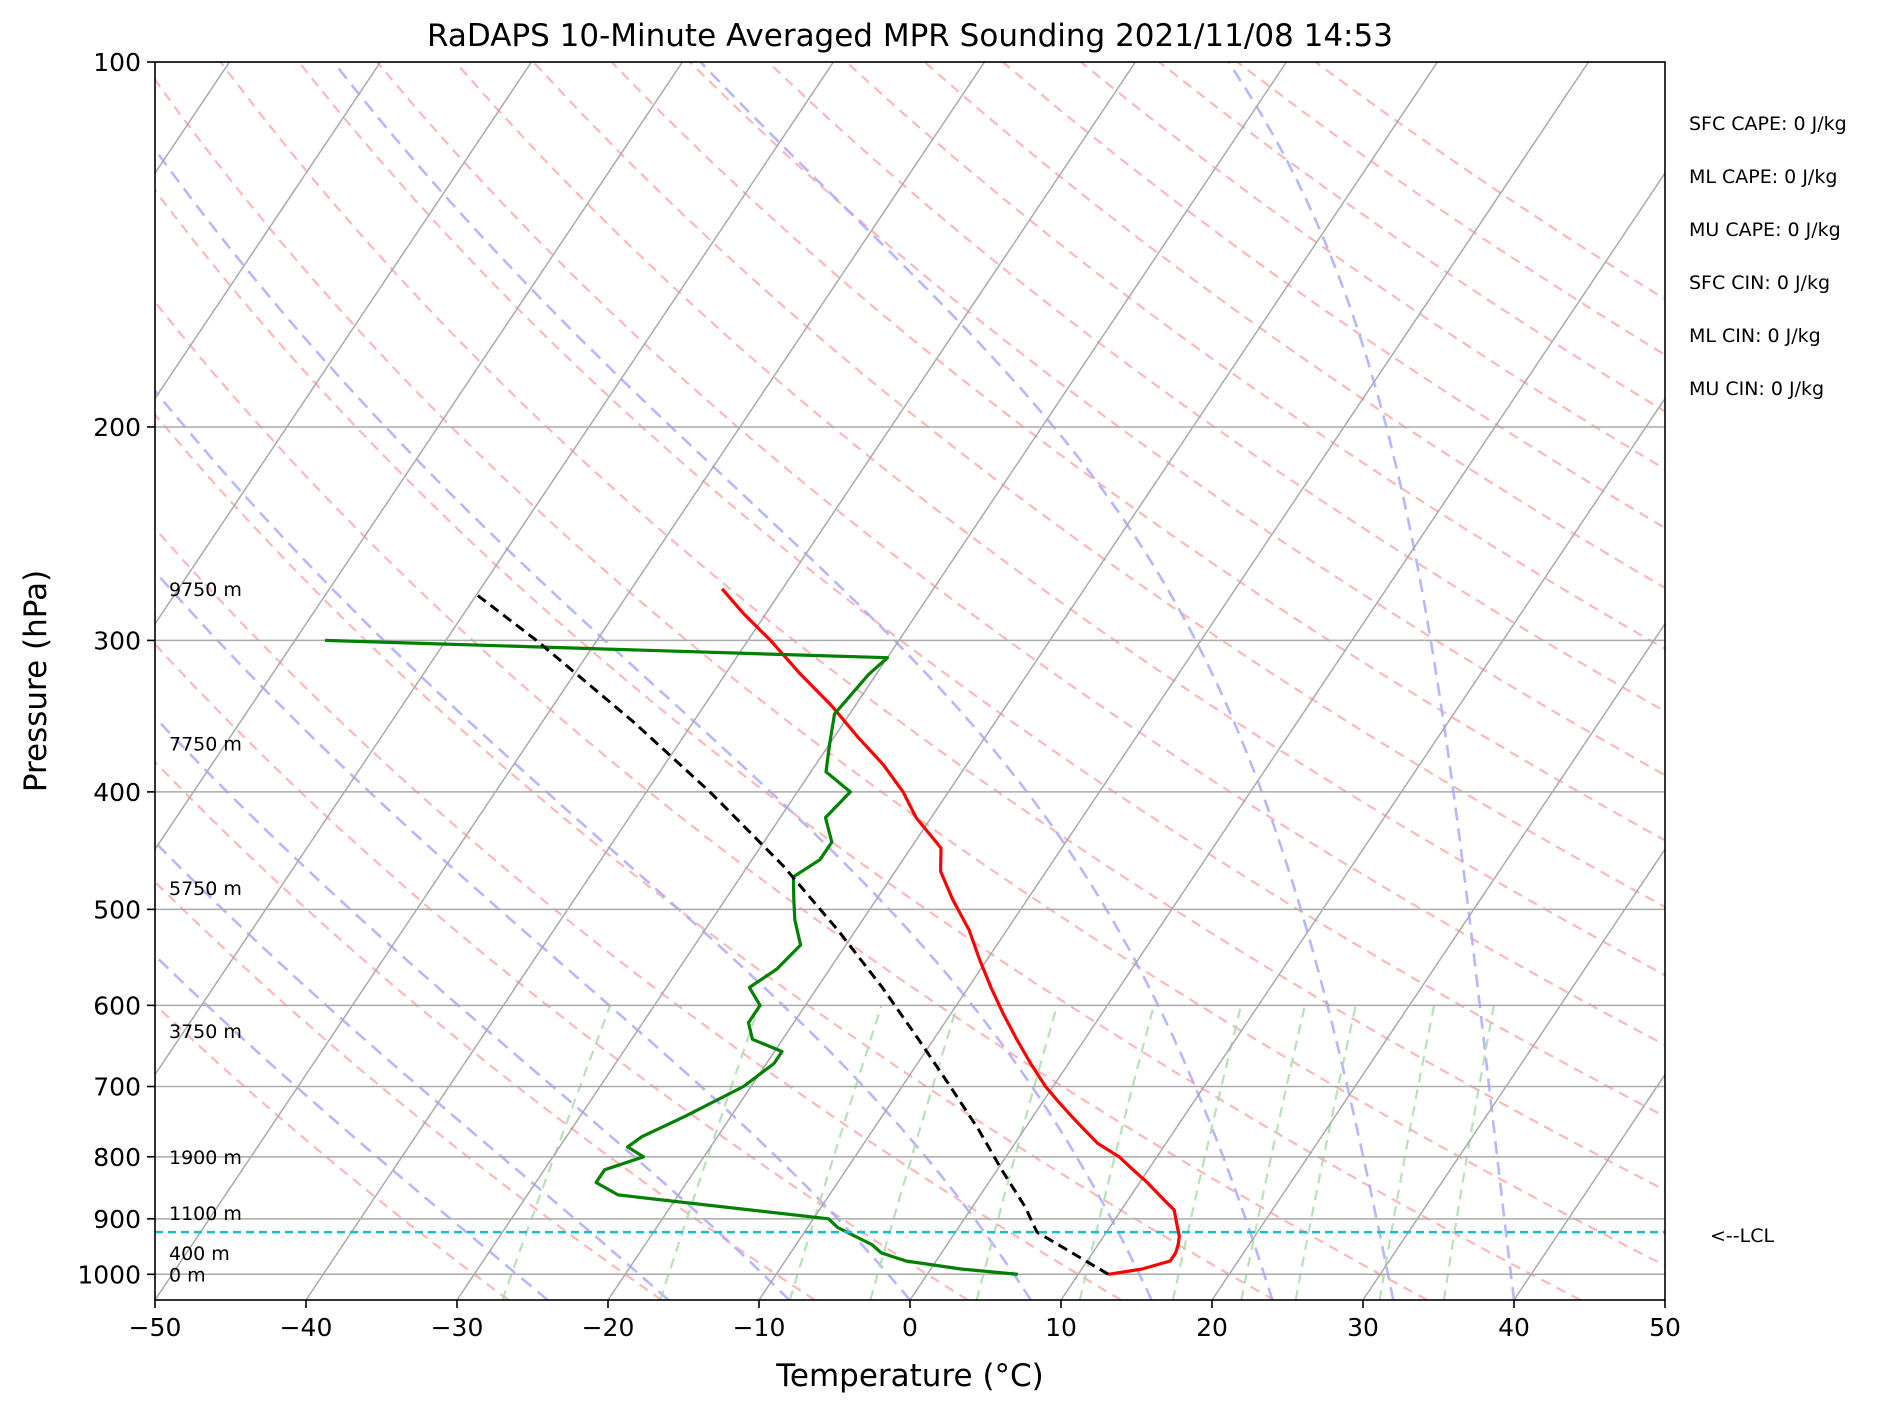  What do you see at coordinates (205, 889) in the screenshot?
I see `height-label: 5750 m` at bounding box center [205, 889].